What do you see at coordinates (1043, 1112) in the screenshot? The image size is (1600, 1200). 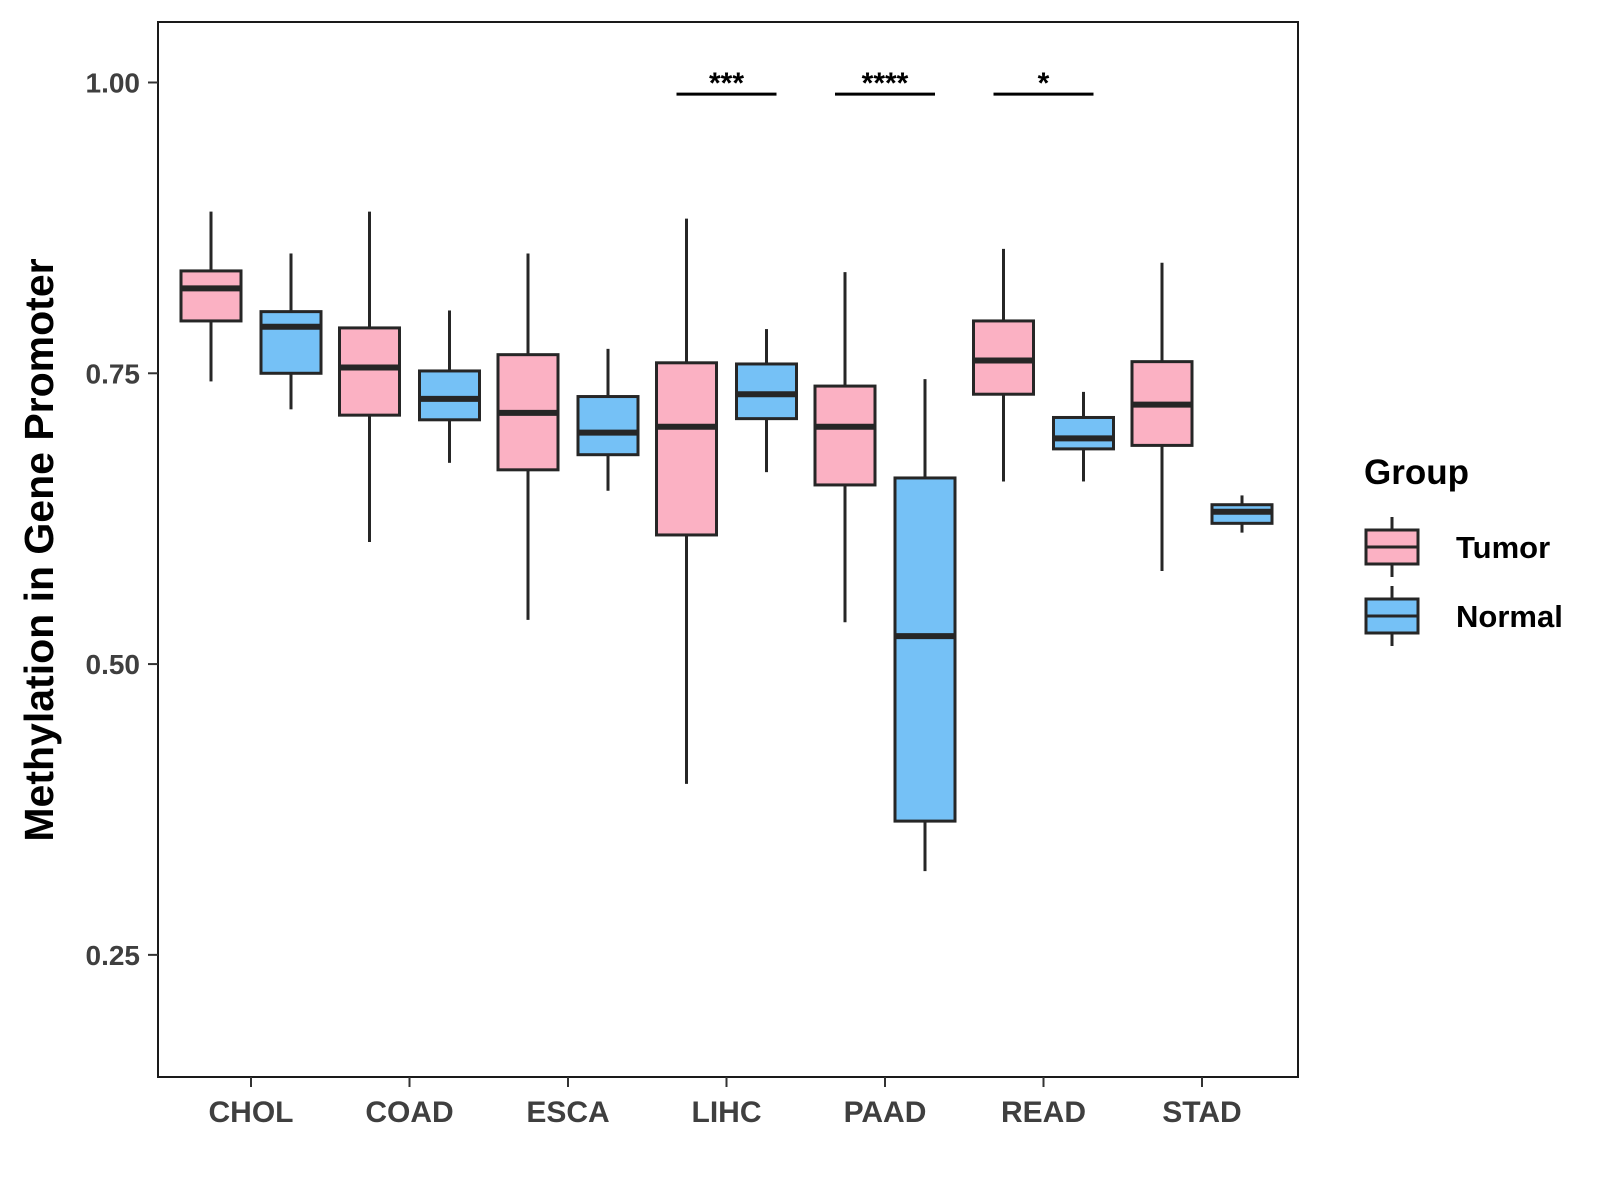 I see `x-tick-label-read: READ` at bounding box center [1043, 1112].